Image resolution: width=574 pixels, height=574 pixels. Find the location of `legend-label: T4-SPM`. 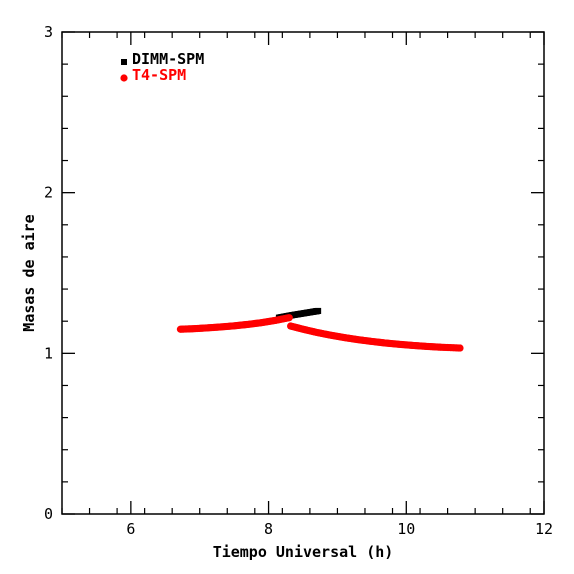

legend-label: T4-SPM is located at coordinates (159, 75).